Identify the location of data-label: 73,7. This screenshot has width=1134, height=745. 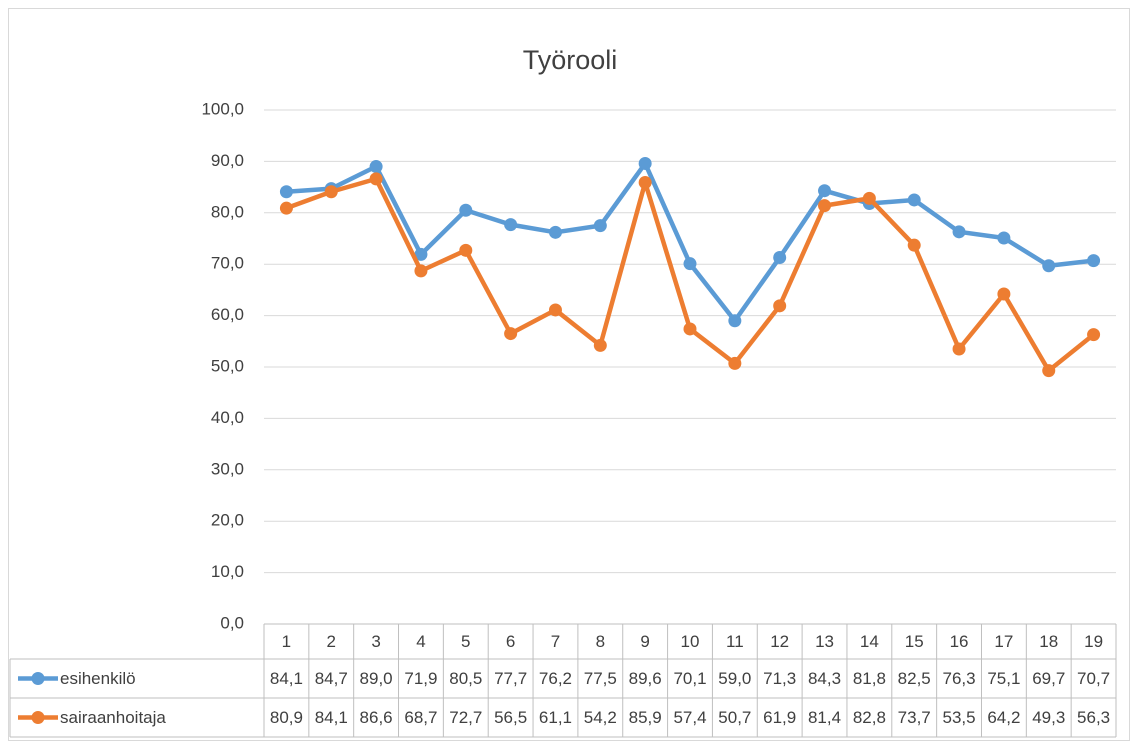
(914, 717).